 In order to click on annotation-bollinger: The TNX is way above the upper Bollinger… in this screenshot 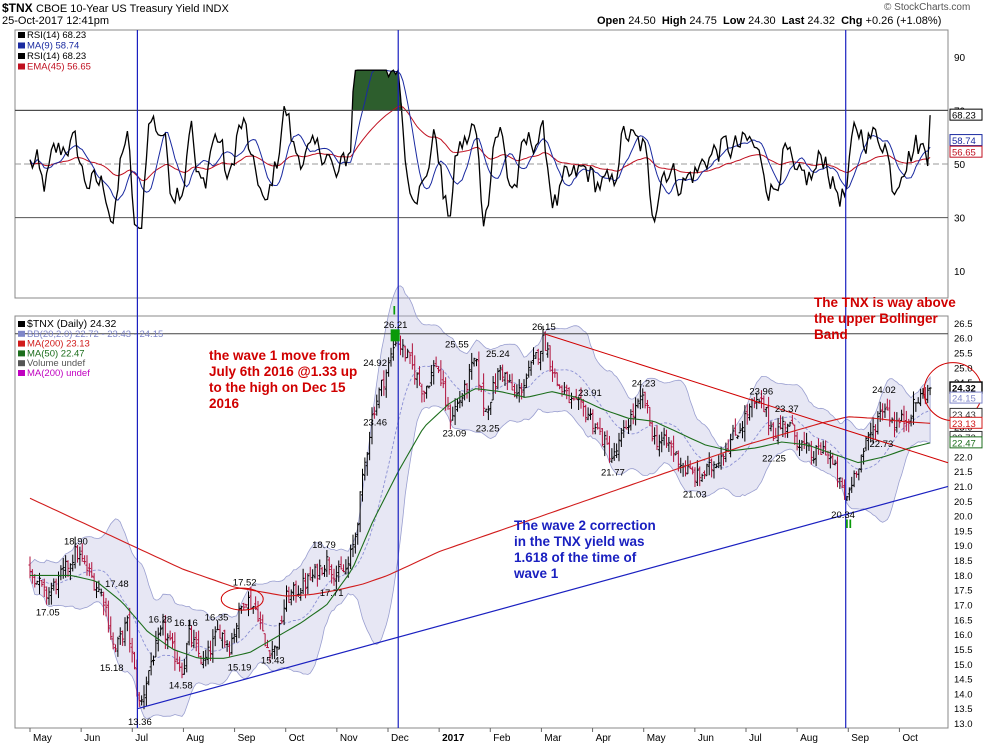, I will do `click(885, 318)`.